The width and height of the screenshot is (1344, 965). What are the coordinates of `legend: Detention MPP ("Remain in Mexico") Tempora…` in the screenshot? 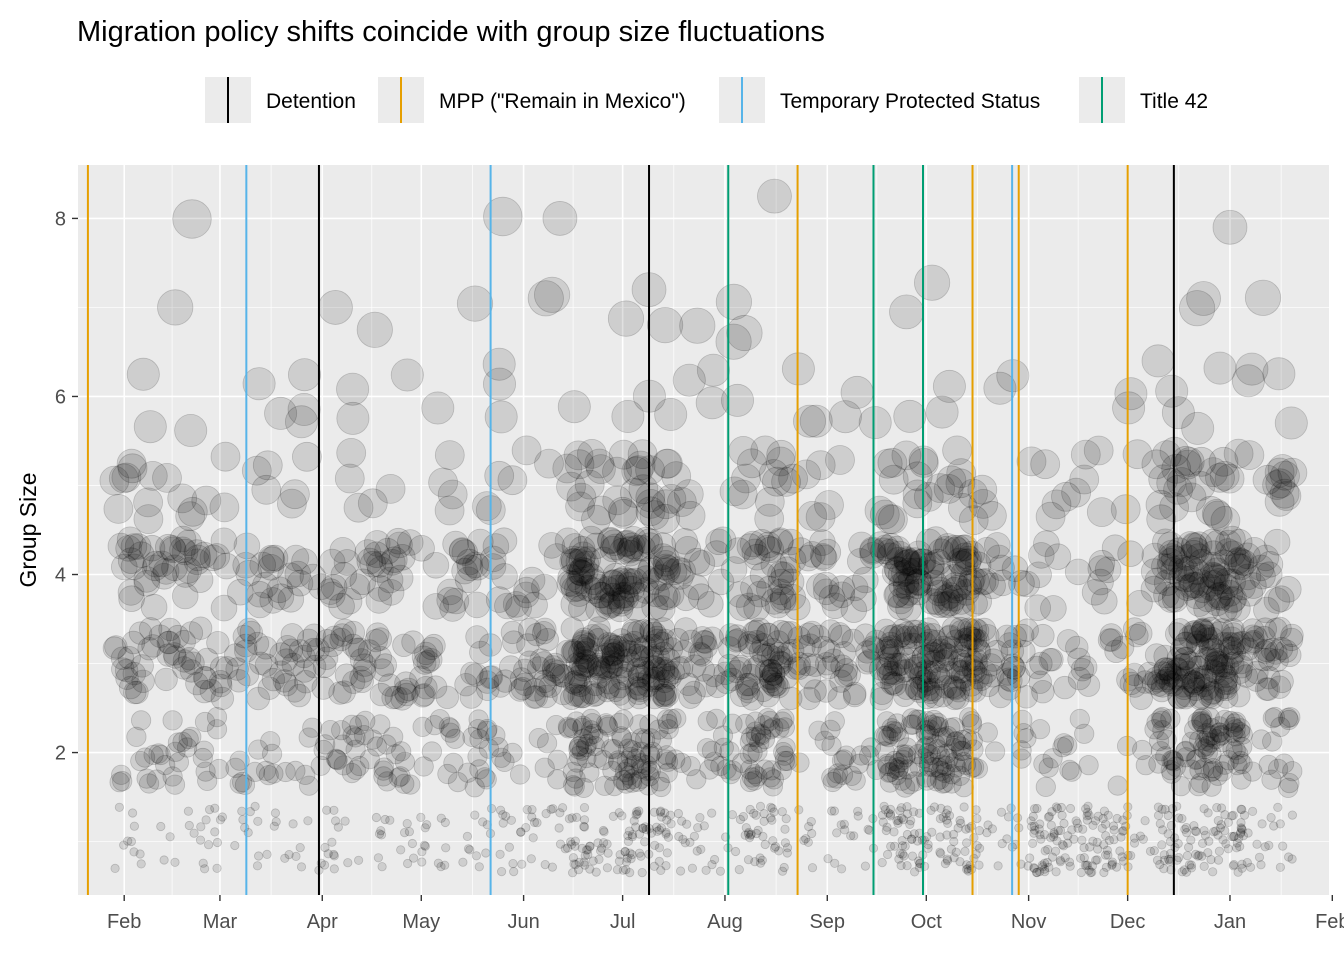 It's located at (706, 100).